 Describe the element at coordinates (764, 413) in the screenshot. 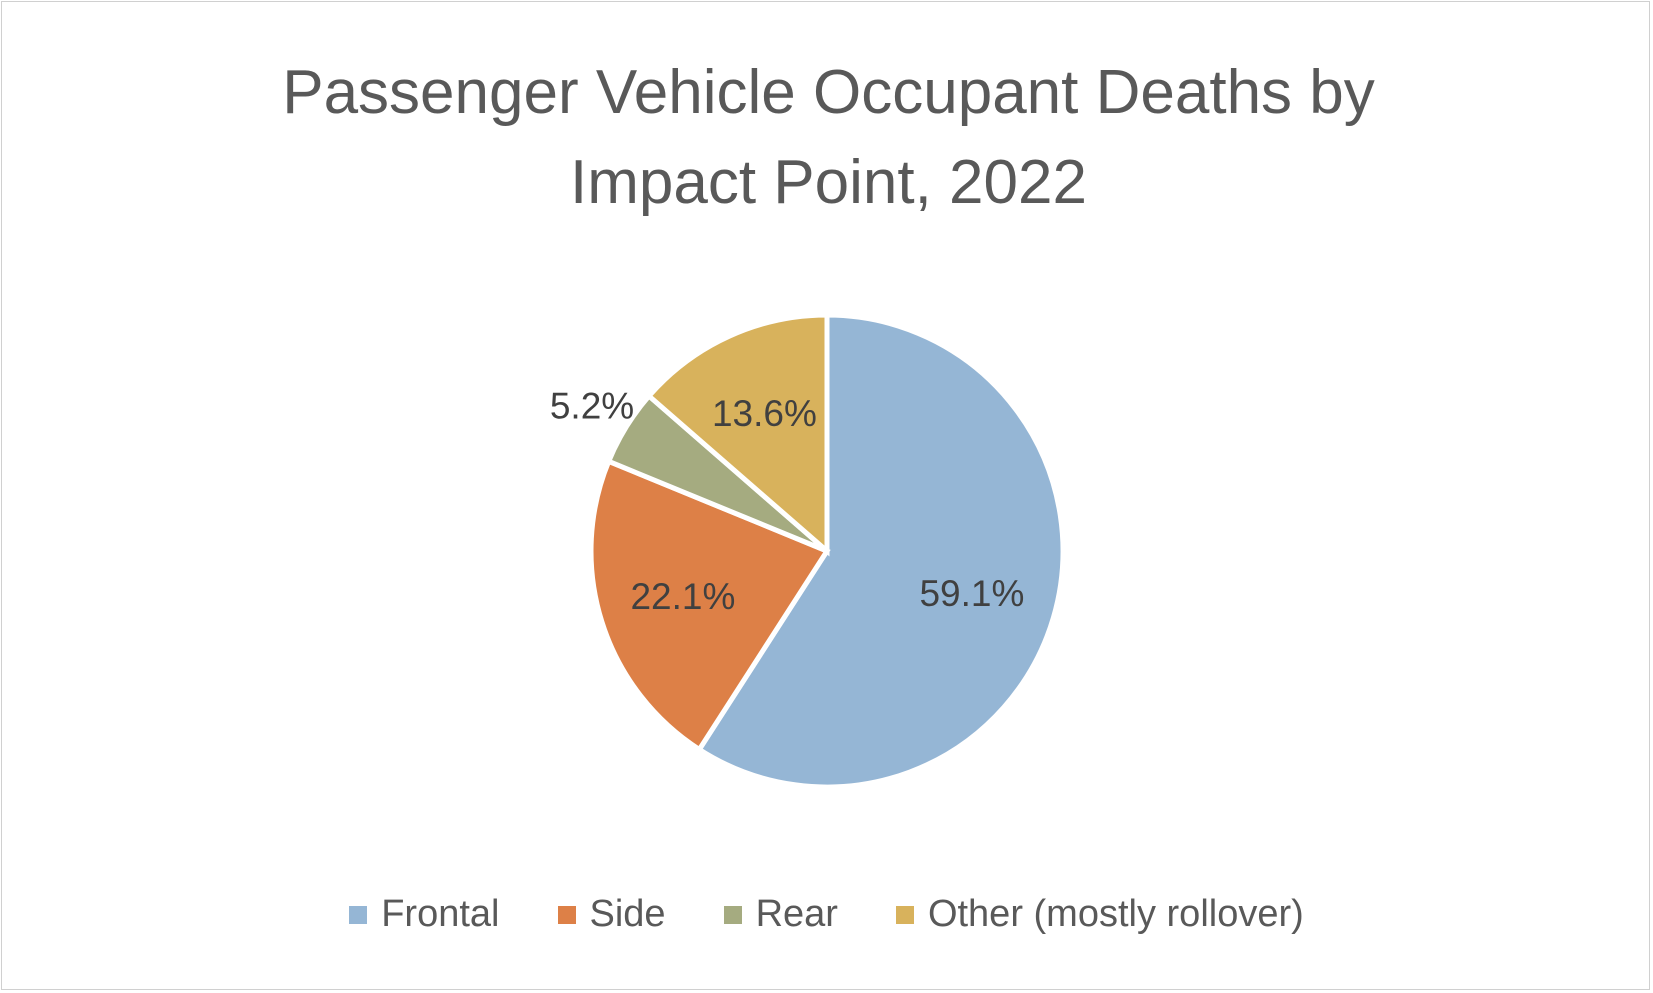

I see `data-label-other-mostly-rollover: 13.6%` at that location.